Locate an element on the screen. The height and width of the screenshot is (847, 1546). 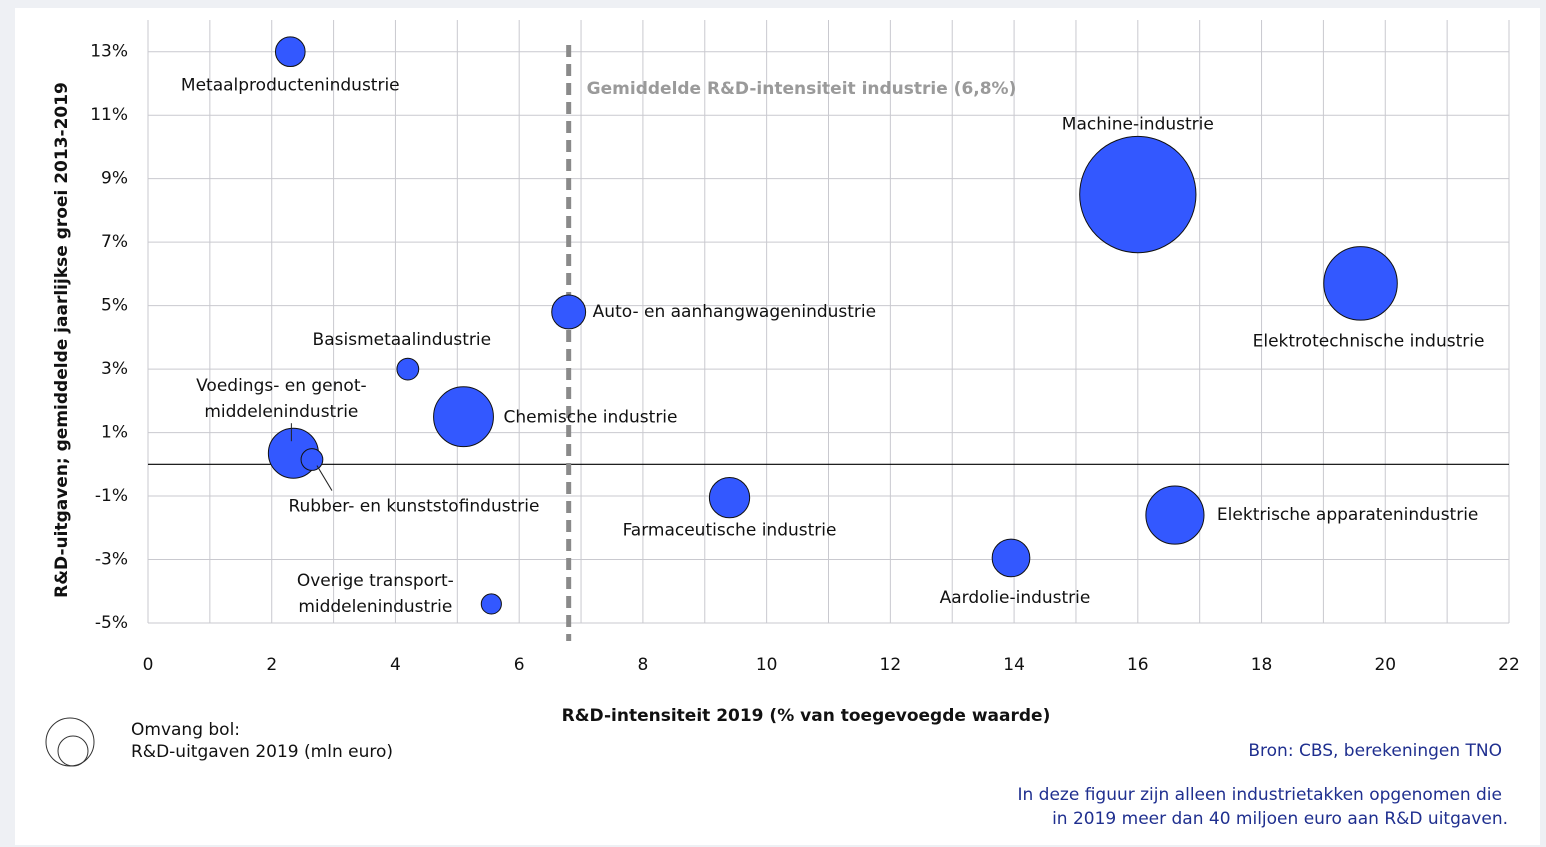
bubble-label: Metaalproductenindustrie is located at coordinates (290, 86).